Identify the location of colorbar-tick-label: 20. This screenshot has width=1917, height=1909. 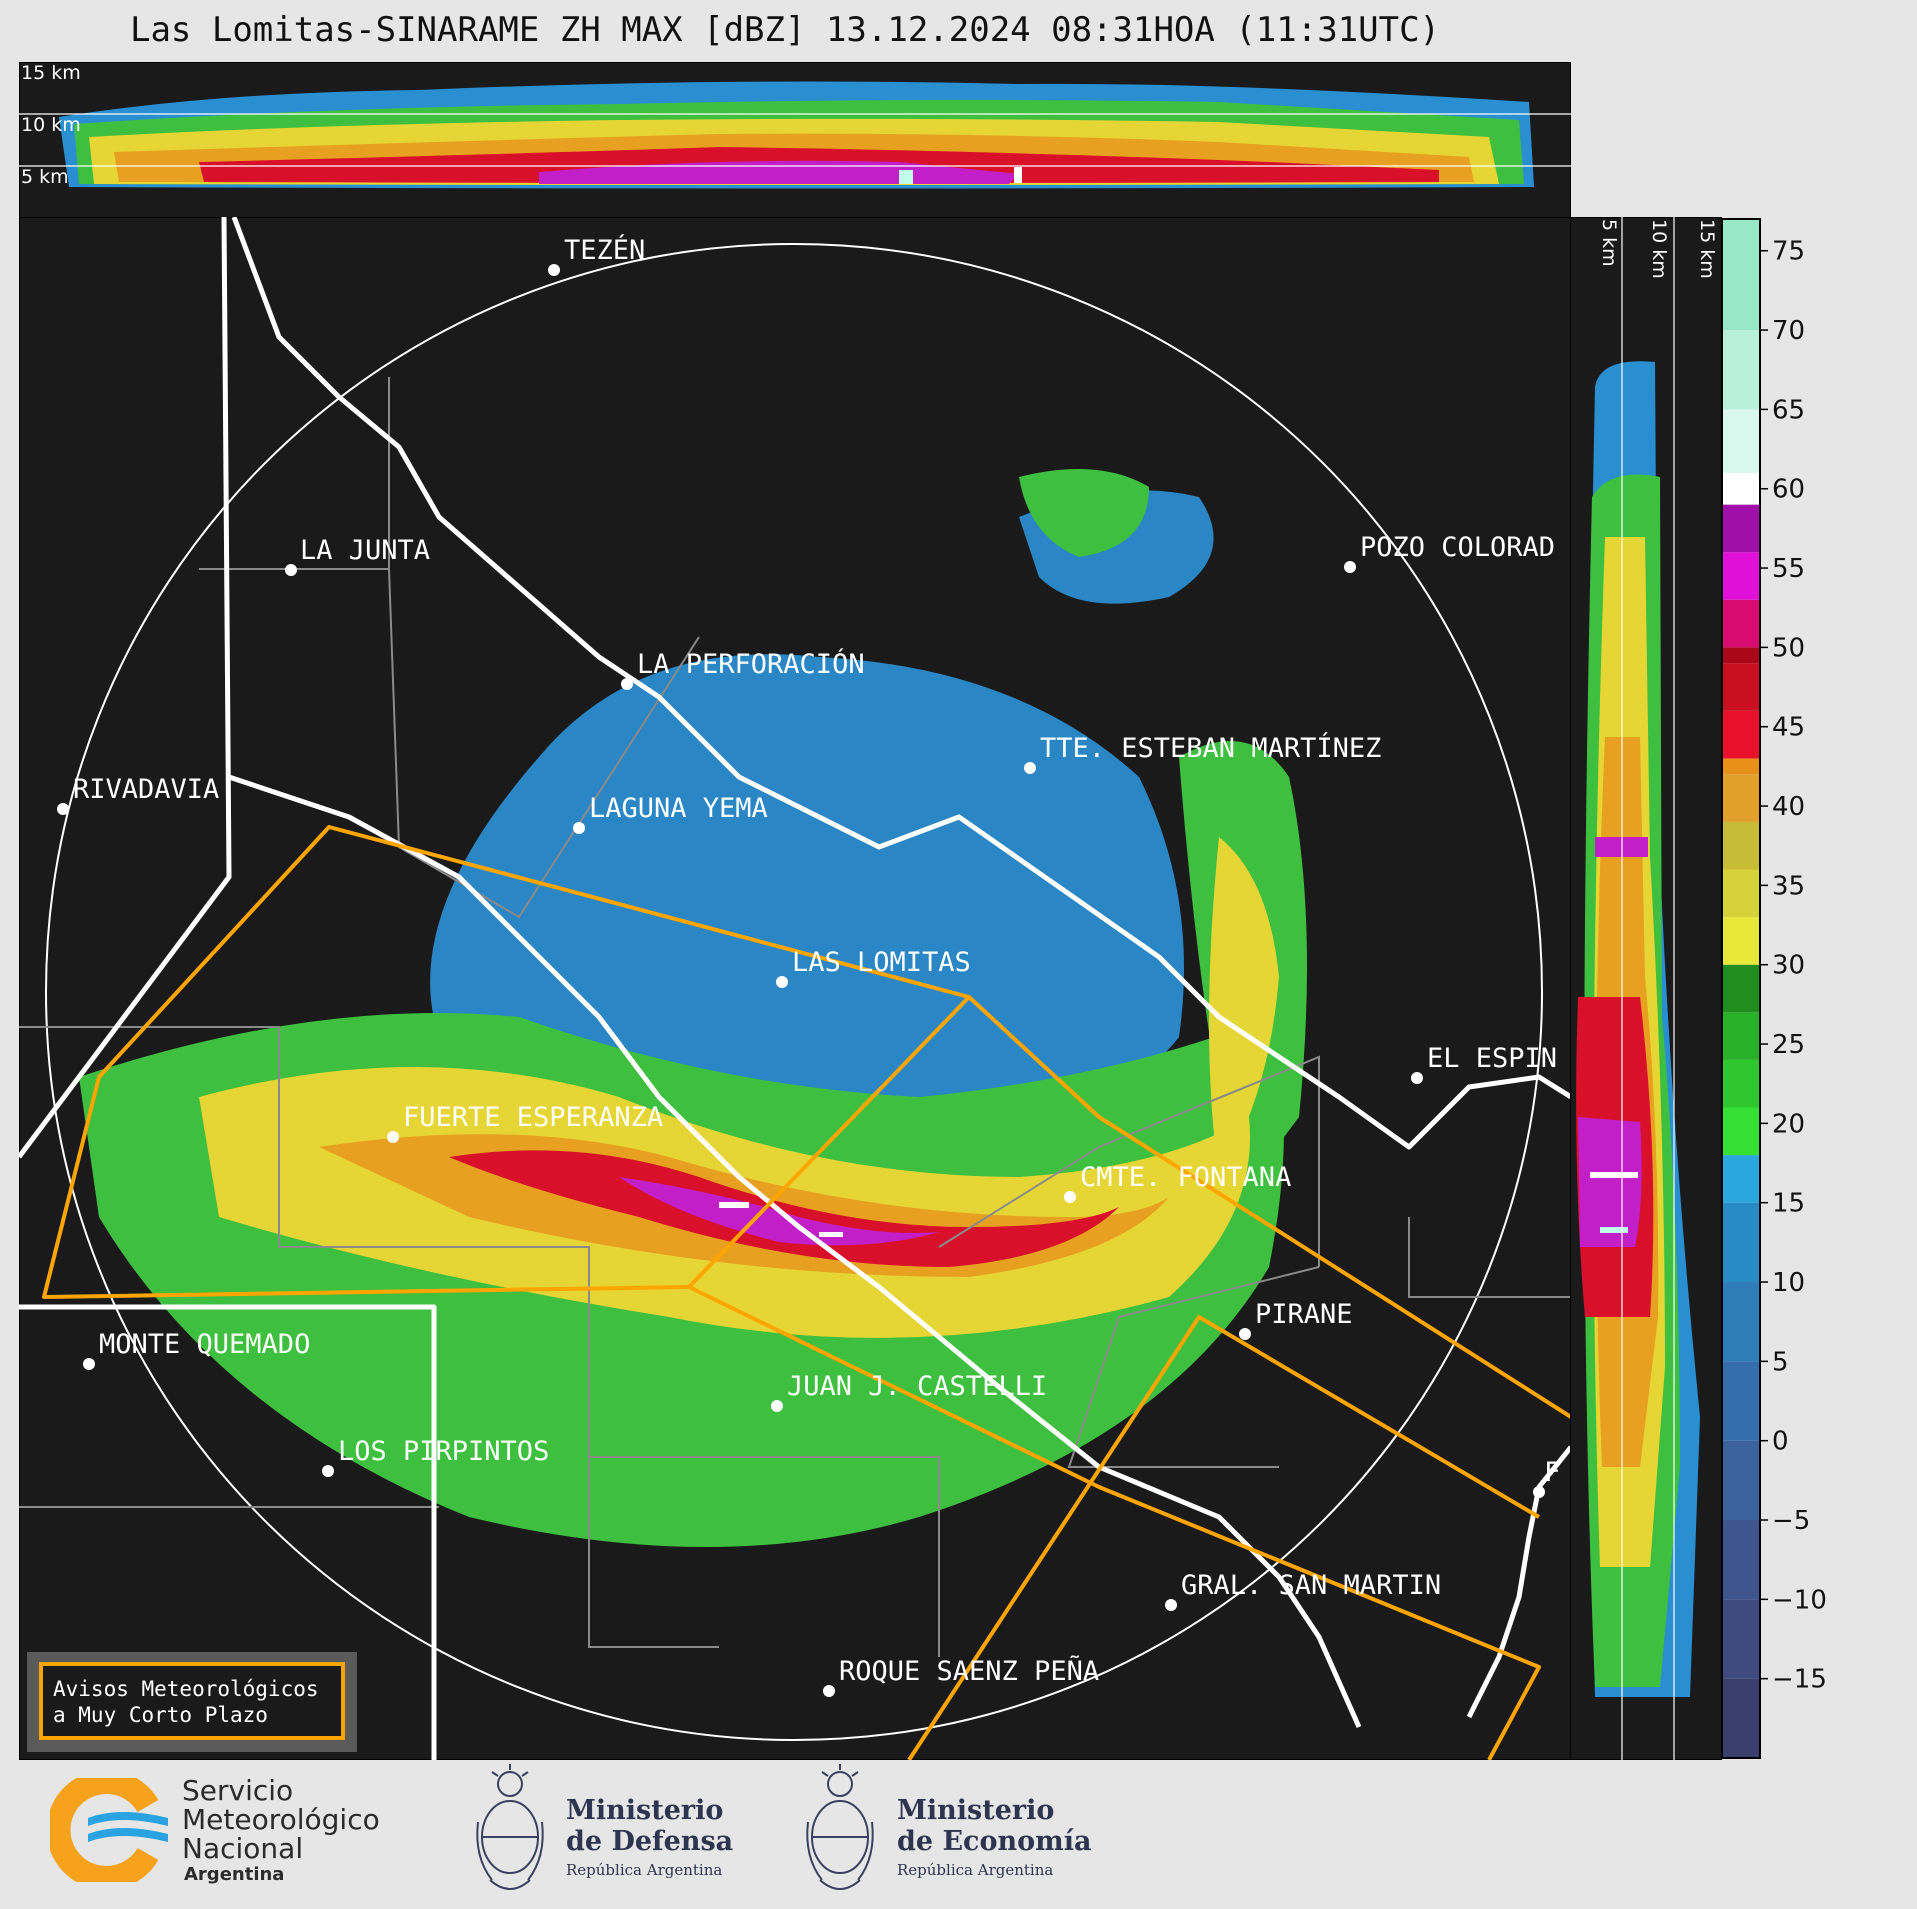
(1788, 1124).